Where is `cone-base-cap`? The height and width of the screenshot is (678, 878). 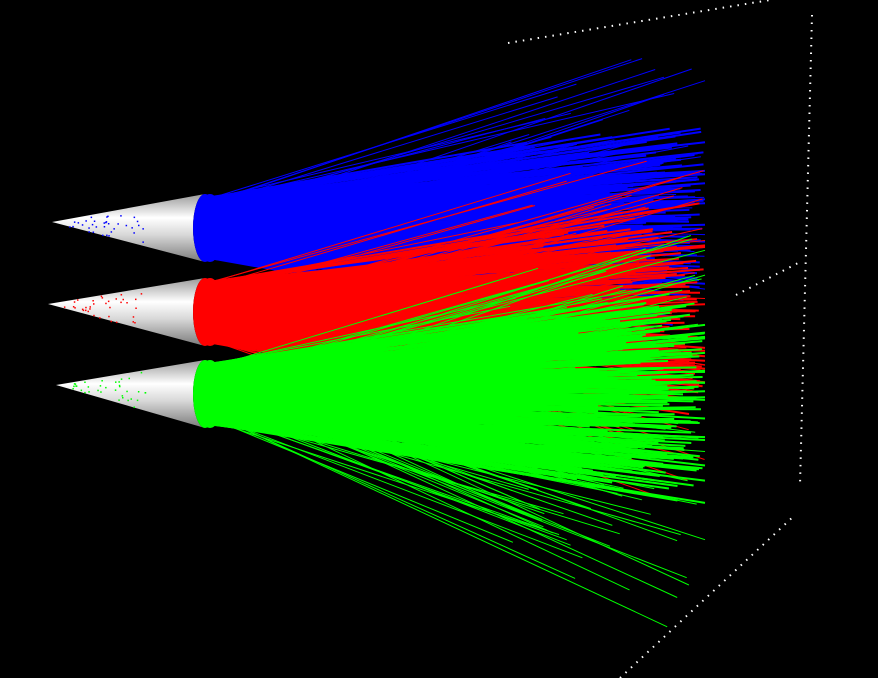
cone-base-cap is located at coordinates (205, 228).